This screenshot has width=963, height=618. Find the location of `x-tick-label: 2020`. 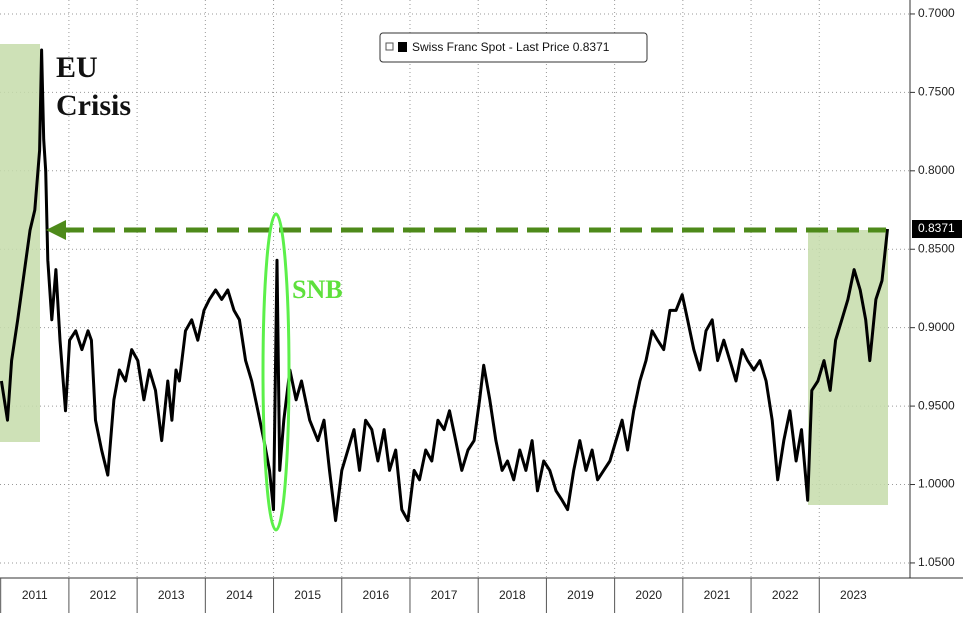

x-tick-label: 2020 is located at coordinates (648, 595).